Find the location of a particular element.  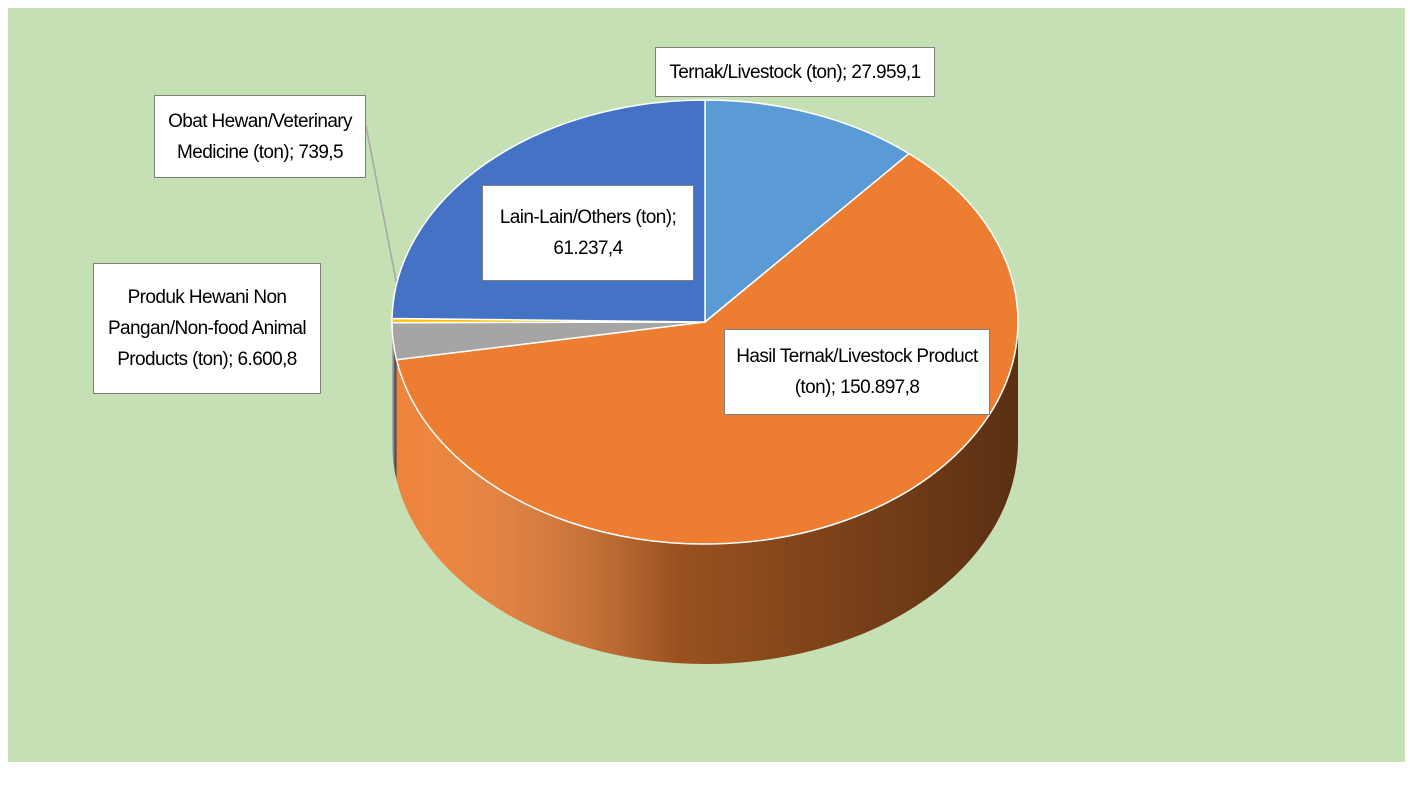

label-value: 27.959,1 is located at coordinates (886, 72).